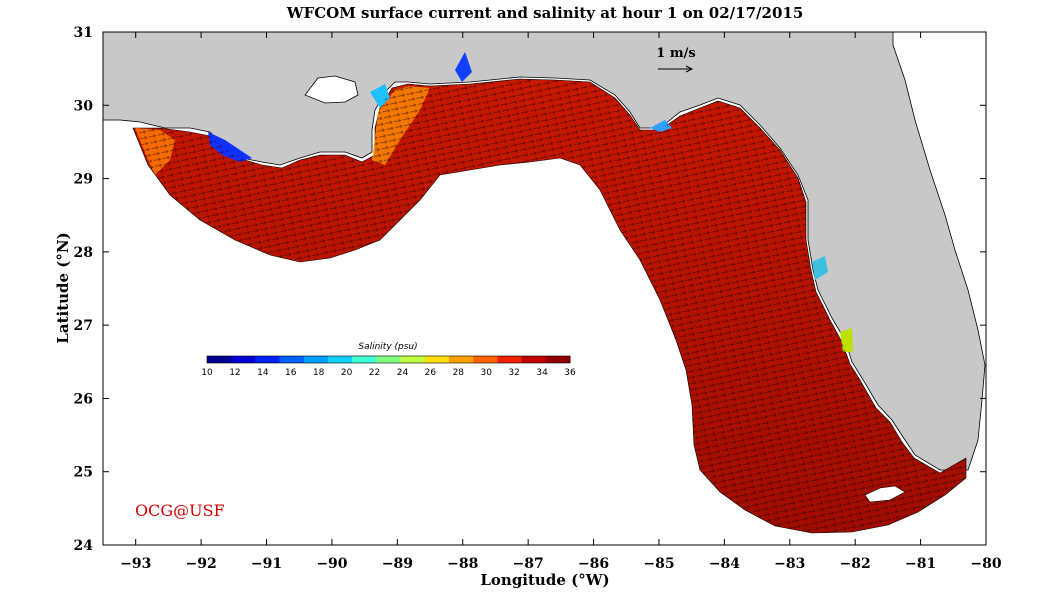  Describe the element at coordinates (83, 326) in the screenshot. I see `y-tick-label: 27` at that location.